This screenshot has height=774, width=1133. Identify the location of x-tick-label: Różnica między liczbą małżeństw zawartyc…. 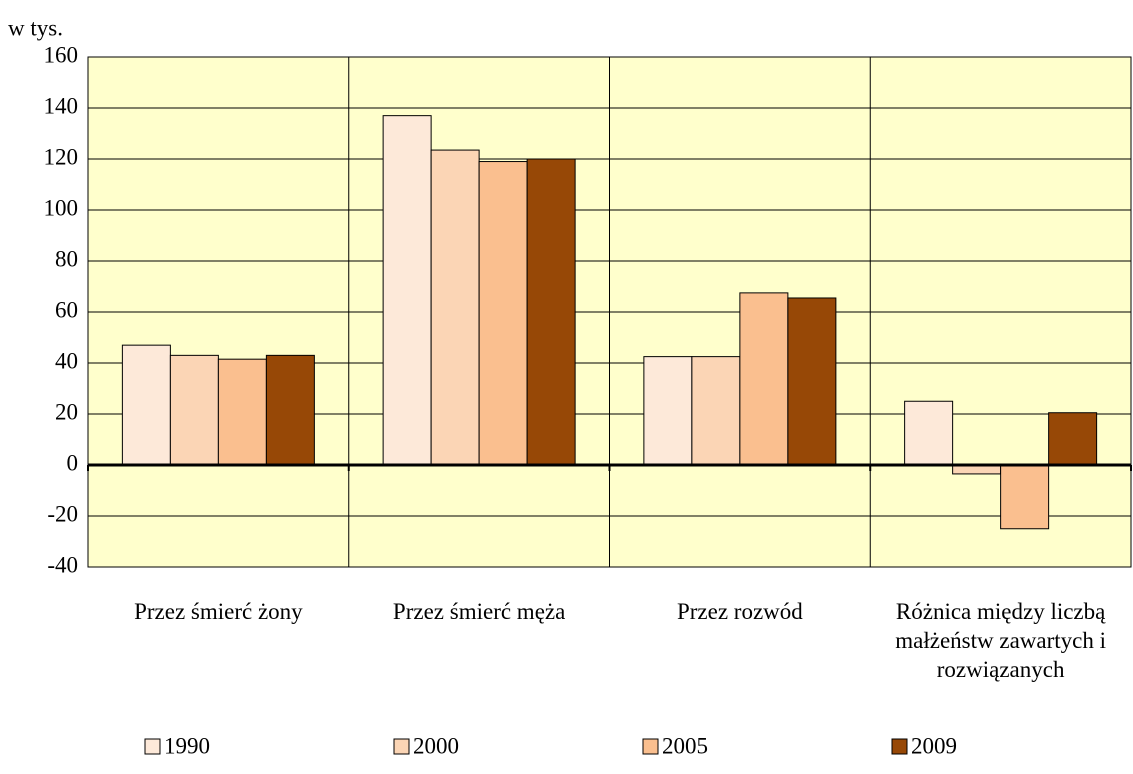
(1000, 640).